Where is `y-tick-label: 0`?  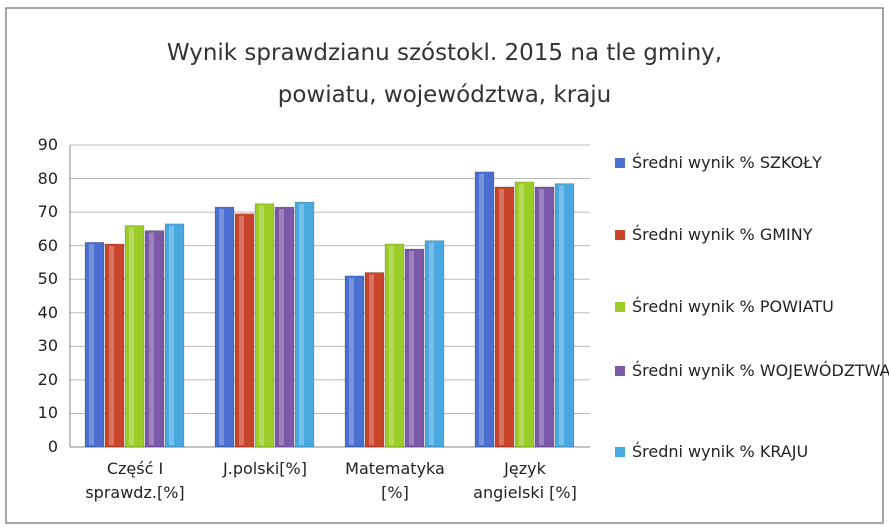
y-tick-label: 0 is located at coordinates (52, 446).